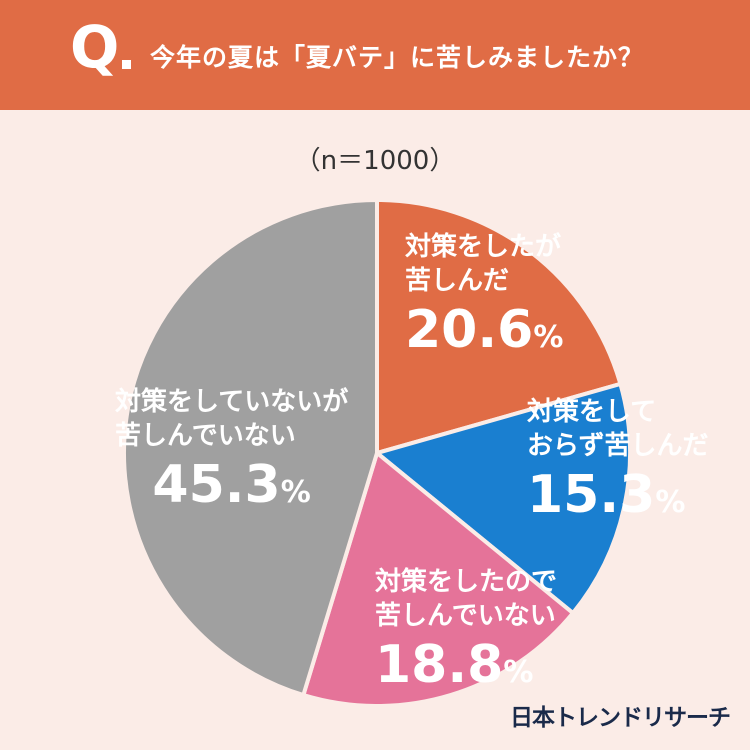 The width and height of the screenshot is (750, 750). What do you see at coordinates (126, 64) in the screenshot?
I see `q-dot` at bounding box center [126, 64].